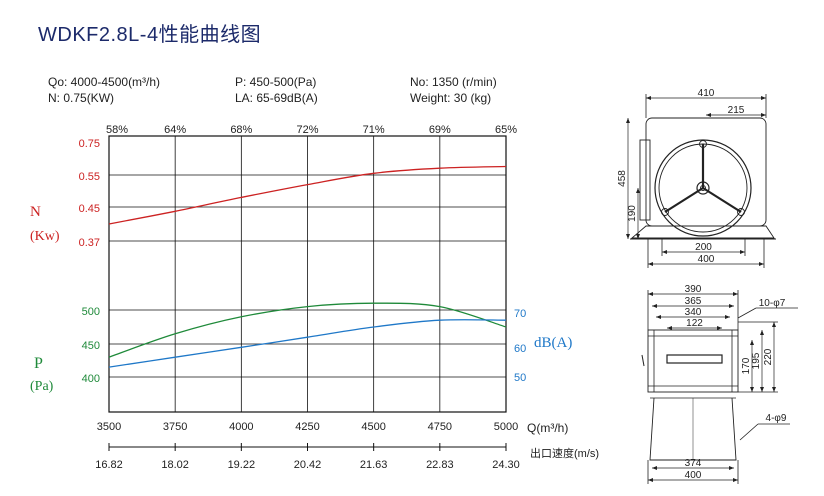 The height and width of the screenshot is (496, 824). I want to click on x-axis-label: Q(m³/h), so click(547, 428).